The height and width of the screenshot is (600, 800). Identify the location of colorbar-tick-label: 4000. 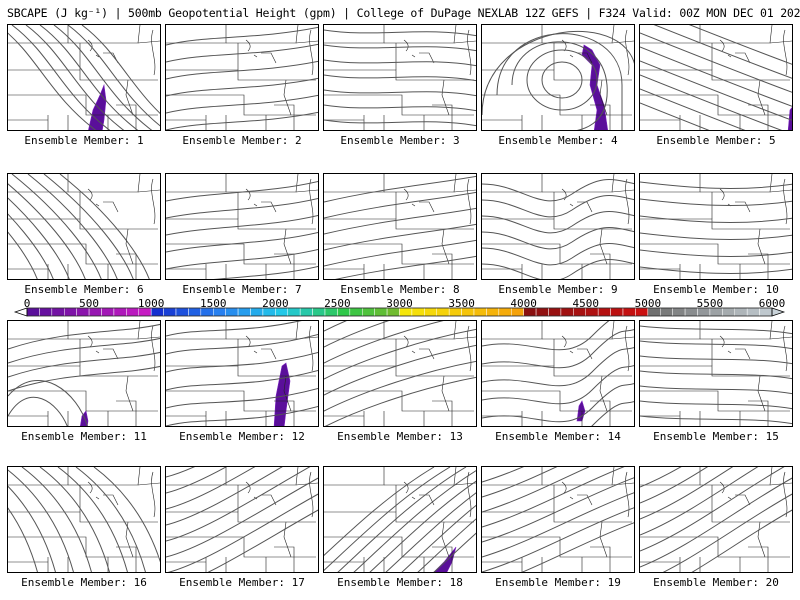
(523, 303).